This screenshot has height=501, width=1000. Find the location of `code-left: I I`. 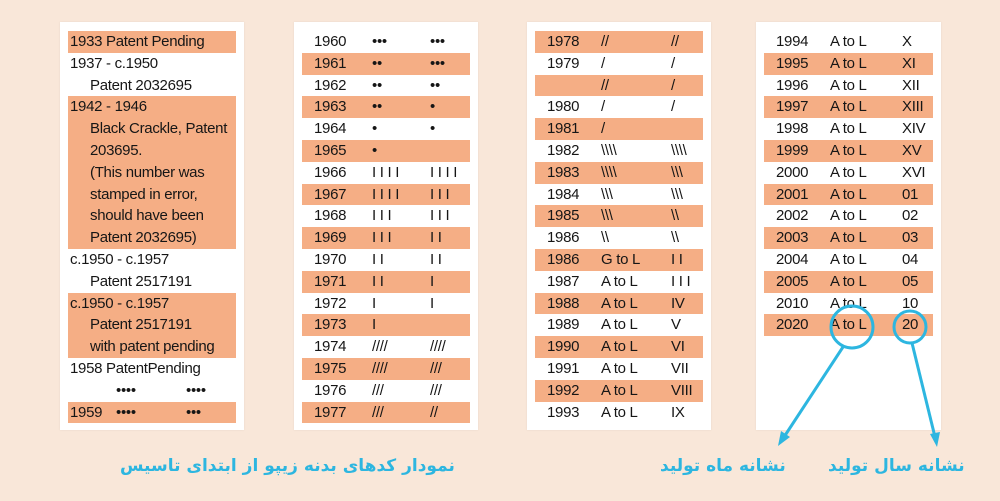

code-left: I I is located at coordinates (378, 259).